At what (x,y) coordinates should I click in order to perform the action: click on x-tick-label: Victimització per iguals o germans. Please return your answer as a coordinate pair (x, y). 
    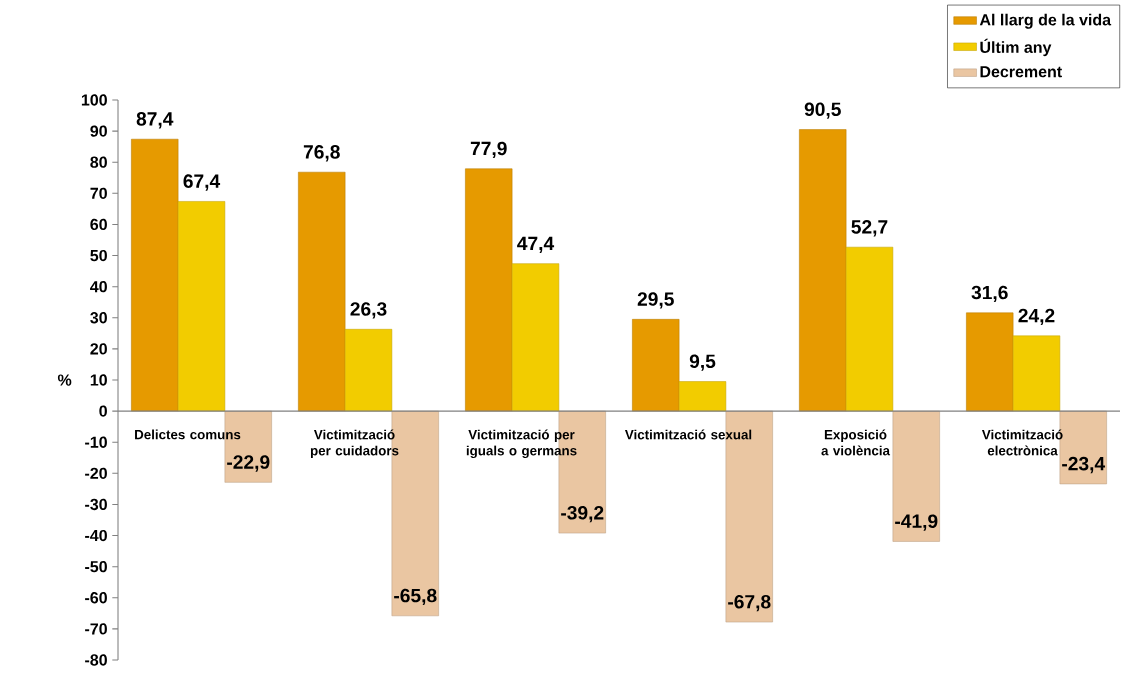
    Looking at the image, I should click on (521, 444).